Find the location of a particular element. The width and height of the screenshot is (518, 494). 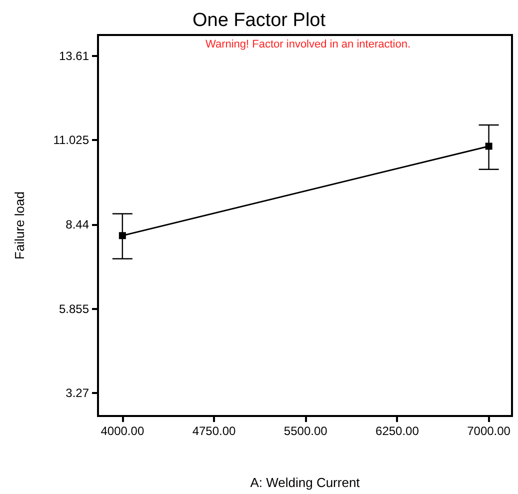

x-tick-label: 4000.00 is located at coordinates (122, 431).